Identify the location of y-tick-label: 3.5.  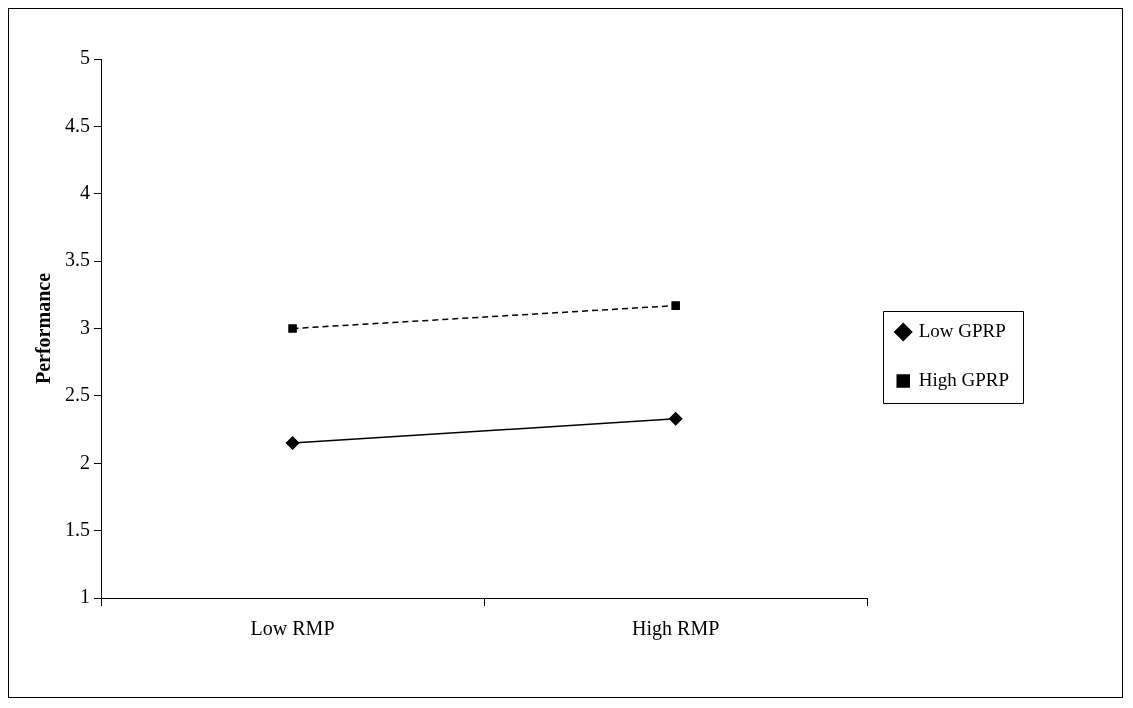
(77, 259).